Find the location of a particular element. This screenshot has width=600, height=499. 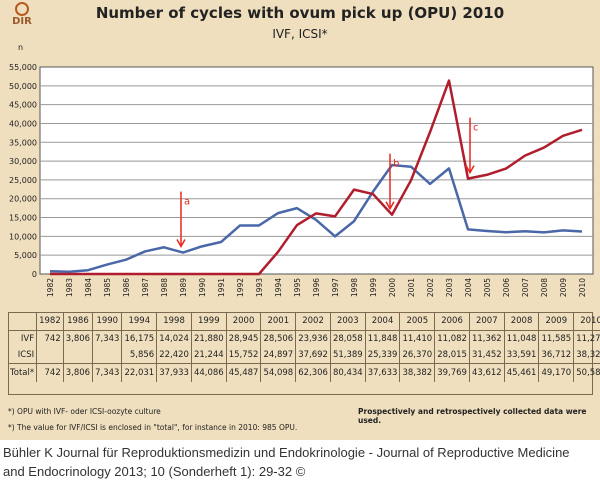

chart-subtitle: IVF, ICSI* is located at coordinates (300, 34).